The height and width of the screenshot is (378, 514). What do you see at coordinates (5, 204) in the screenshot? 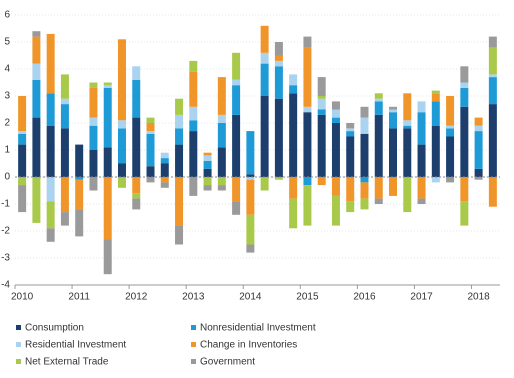
I see `y-tick-label: -1` at bounding box center [5, 204].